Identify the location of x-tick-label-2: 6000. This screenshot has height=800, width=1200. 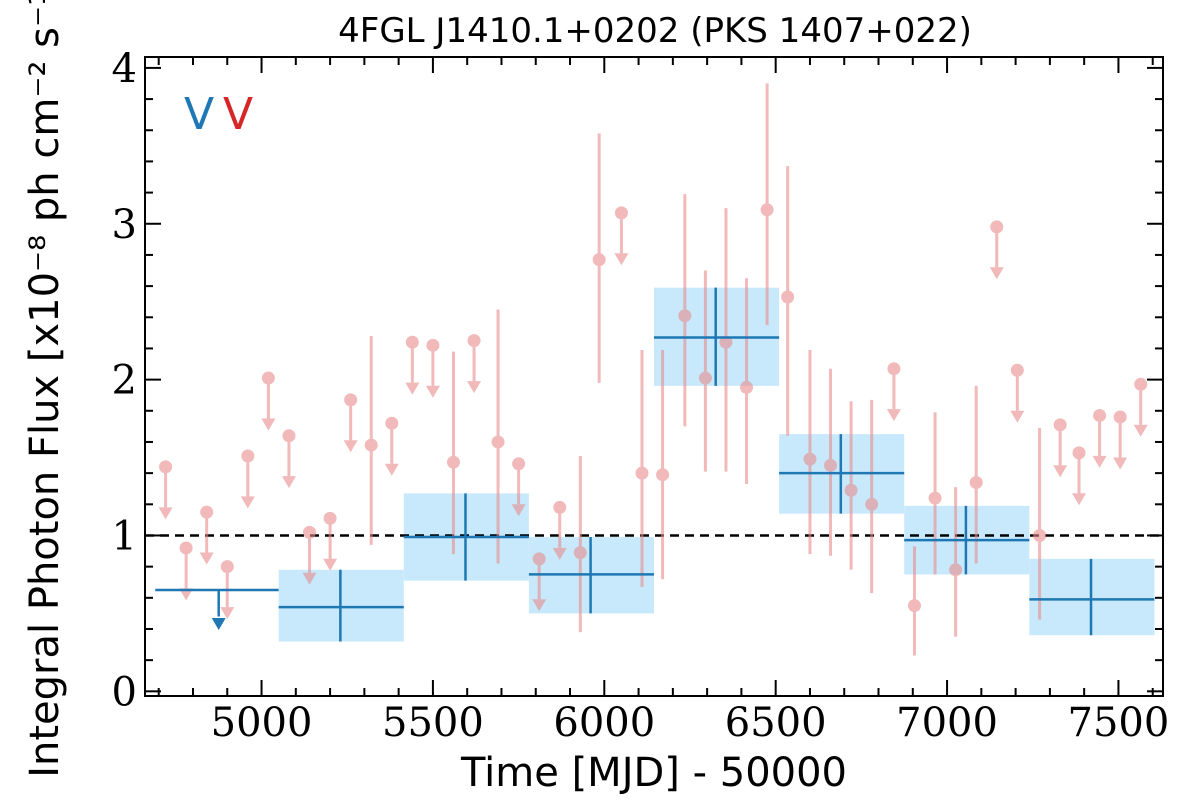
(604, 723).